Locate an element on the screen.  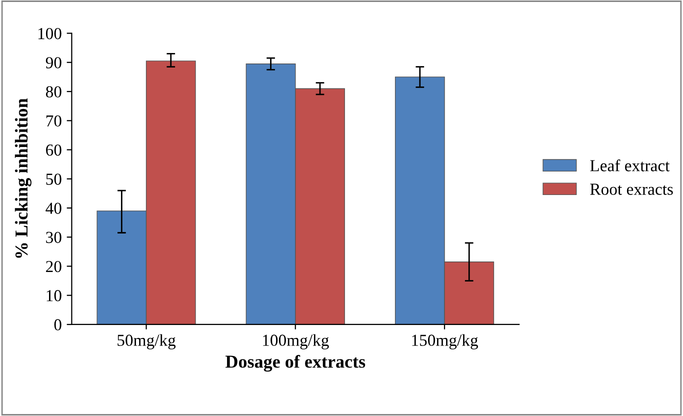
y-tick-label: 90 is located at coordinates (54, 62).